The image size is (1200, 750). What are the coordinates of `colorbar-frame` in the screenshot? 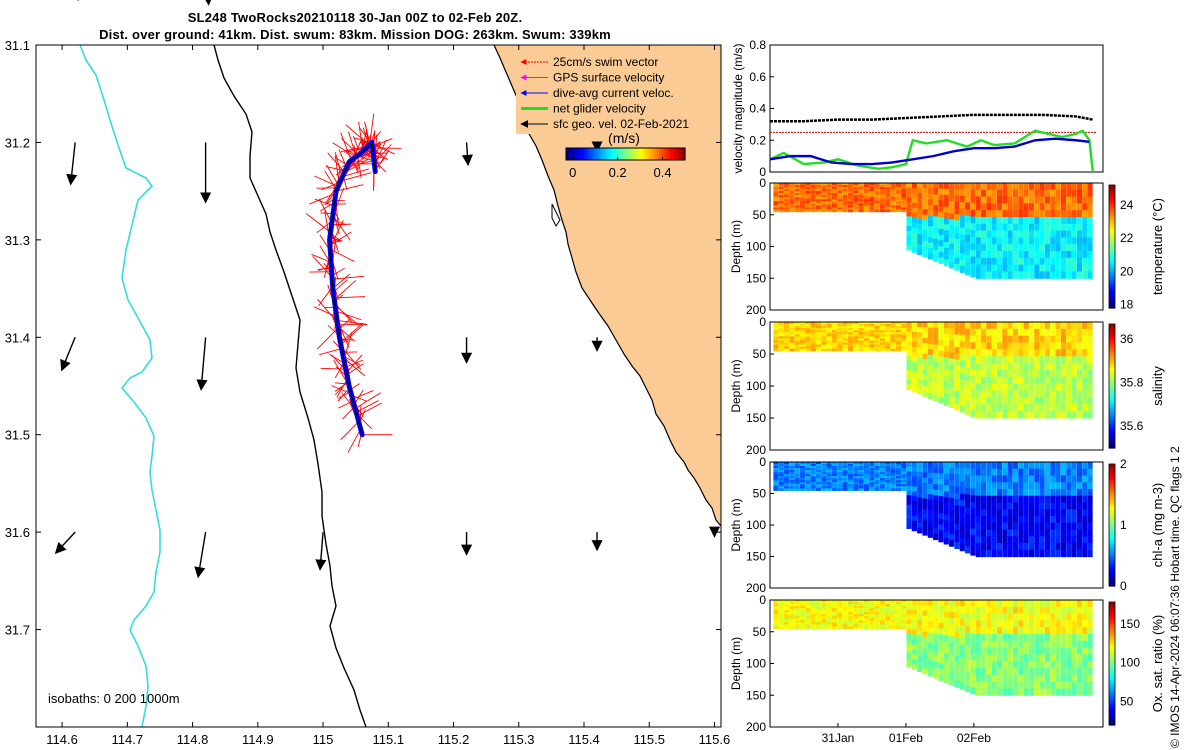 It's located at (625, 154).